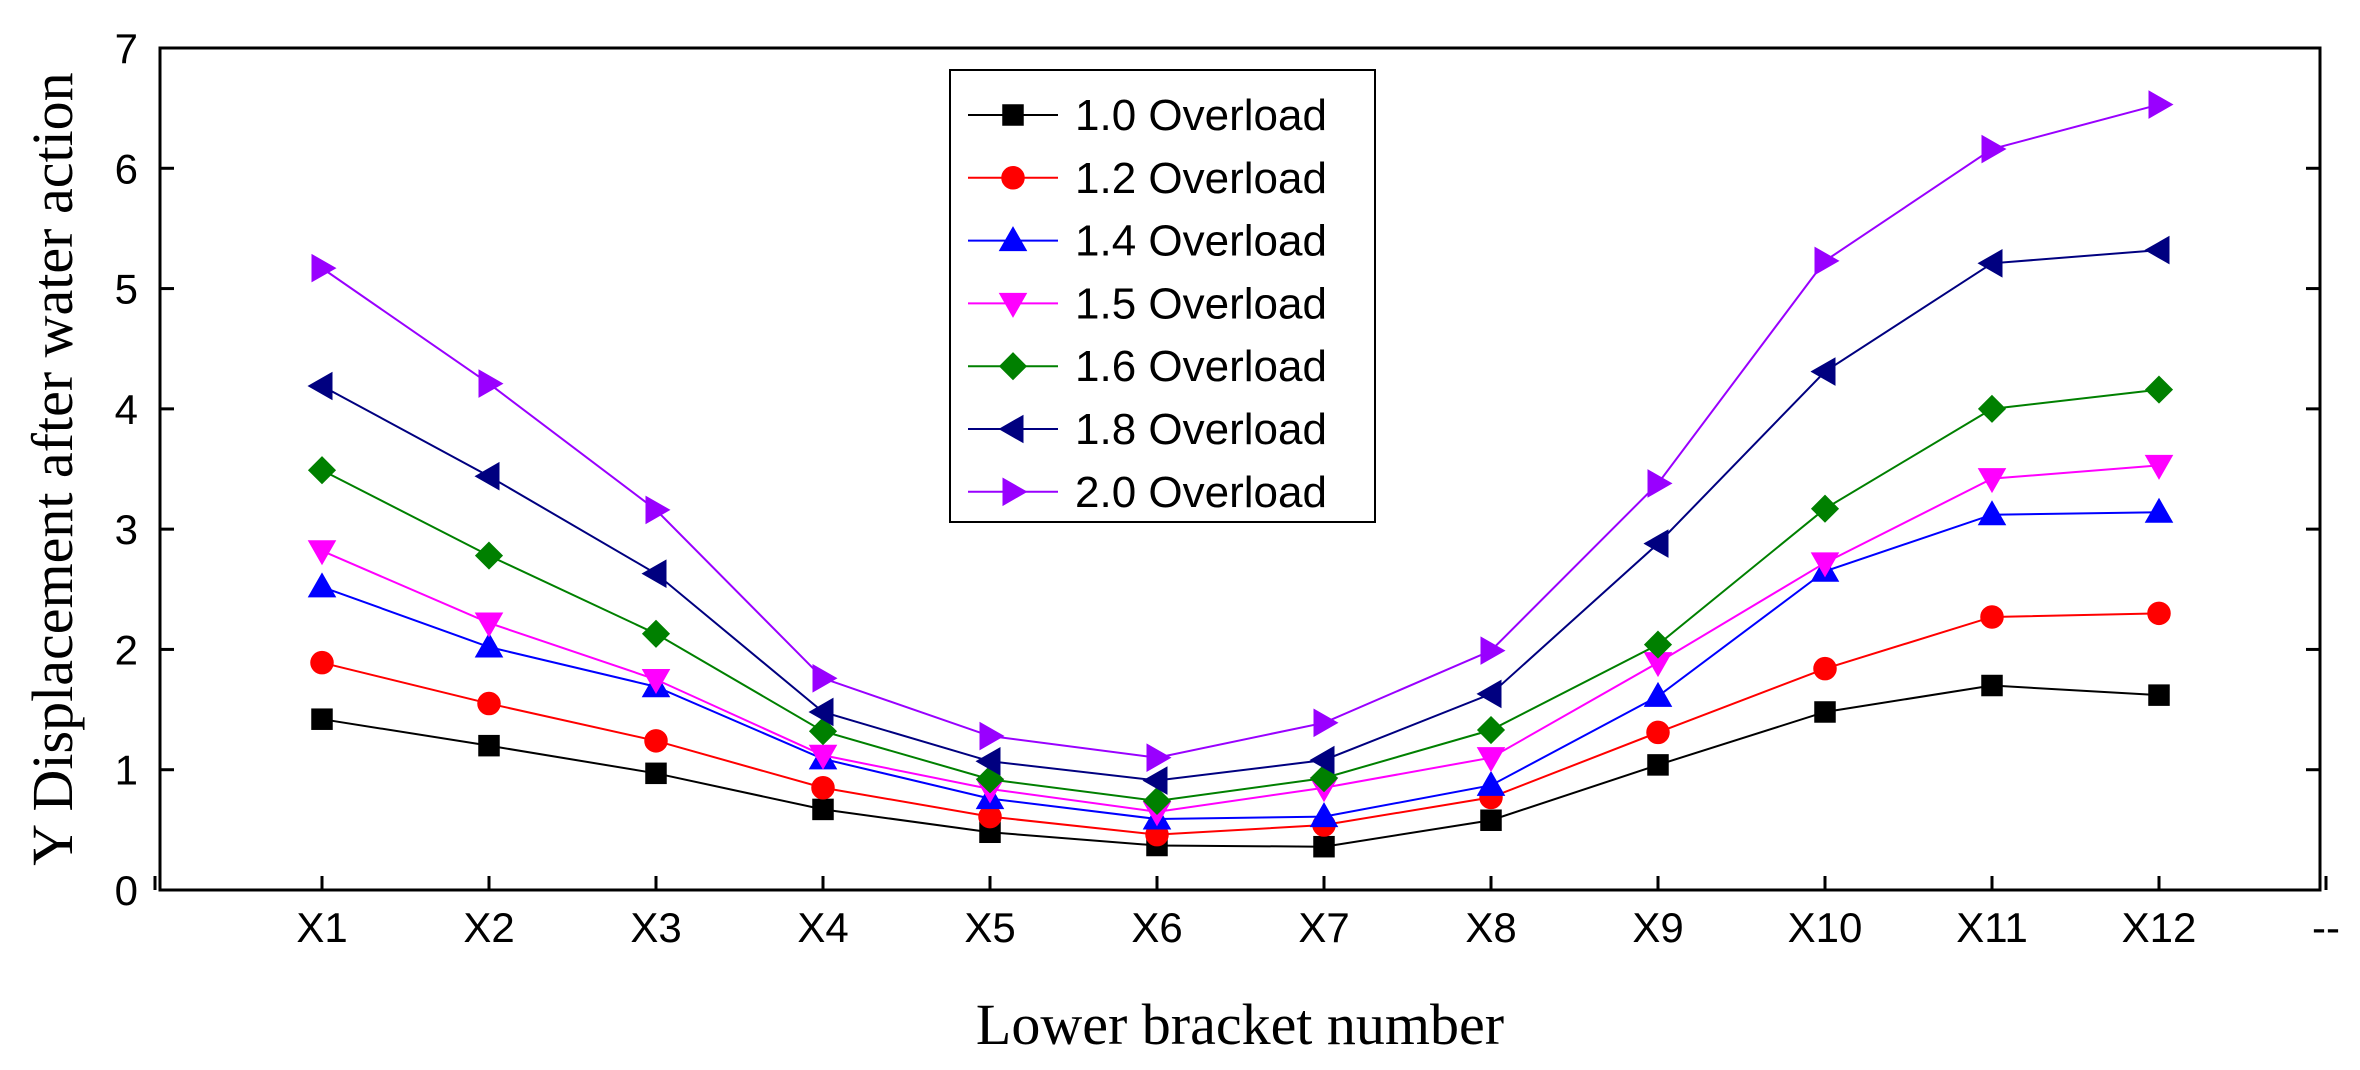 The height and width of the screenshot is (1070, 2360). I want to click on x-tick-label: X12, so click(2159, 927).